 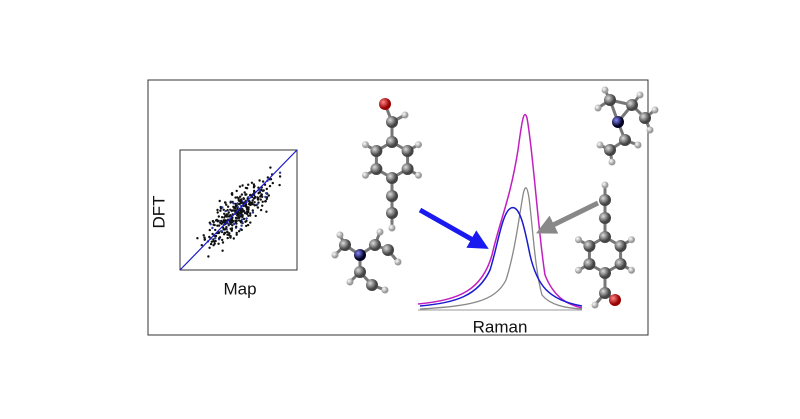 What do you see at coordinates (500, 326) in the screenshot?
I see `x-axis-label: Raman` at bounding box center [500, 326].